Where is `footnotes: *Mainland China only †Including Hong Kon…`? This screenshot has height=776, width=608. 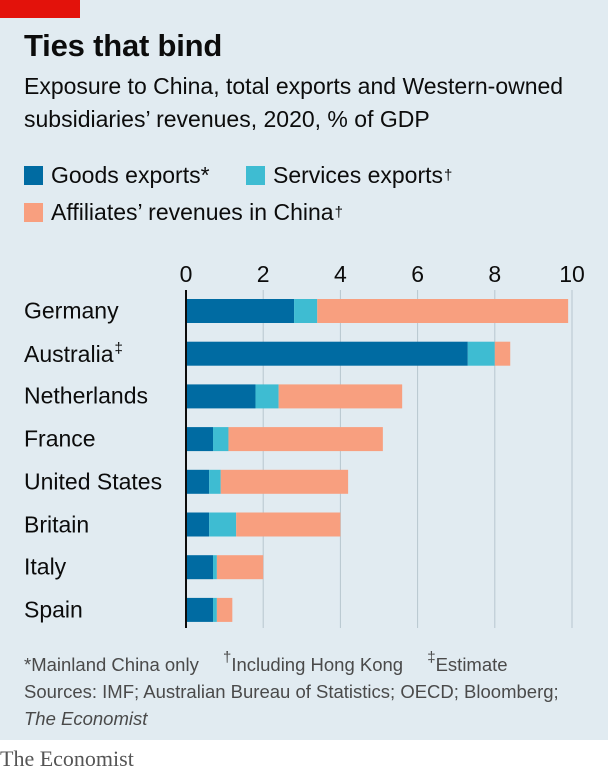
footnotes: *Mainland China only †Including Hong Kon… is located at coordinates (309, 688).